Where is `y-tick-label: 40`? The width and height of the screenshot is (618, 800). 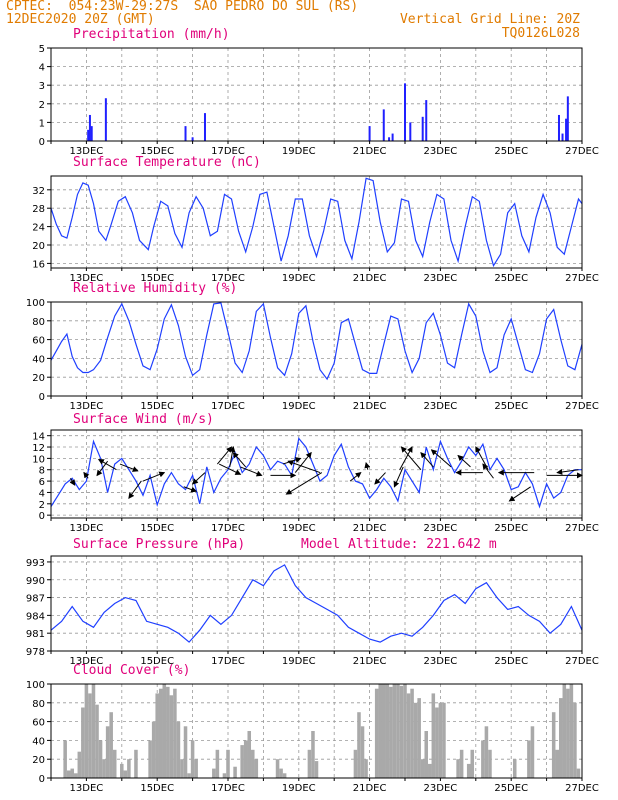 y-tick-label: 40 is located at coordinates (38, 359).